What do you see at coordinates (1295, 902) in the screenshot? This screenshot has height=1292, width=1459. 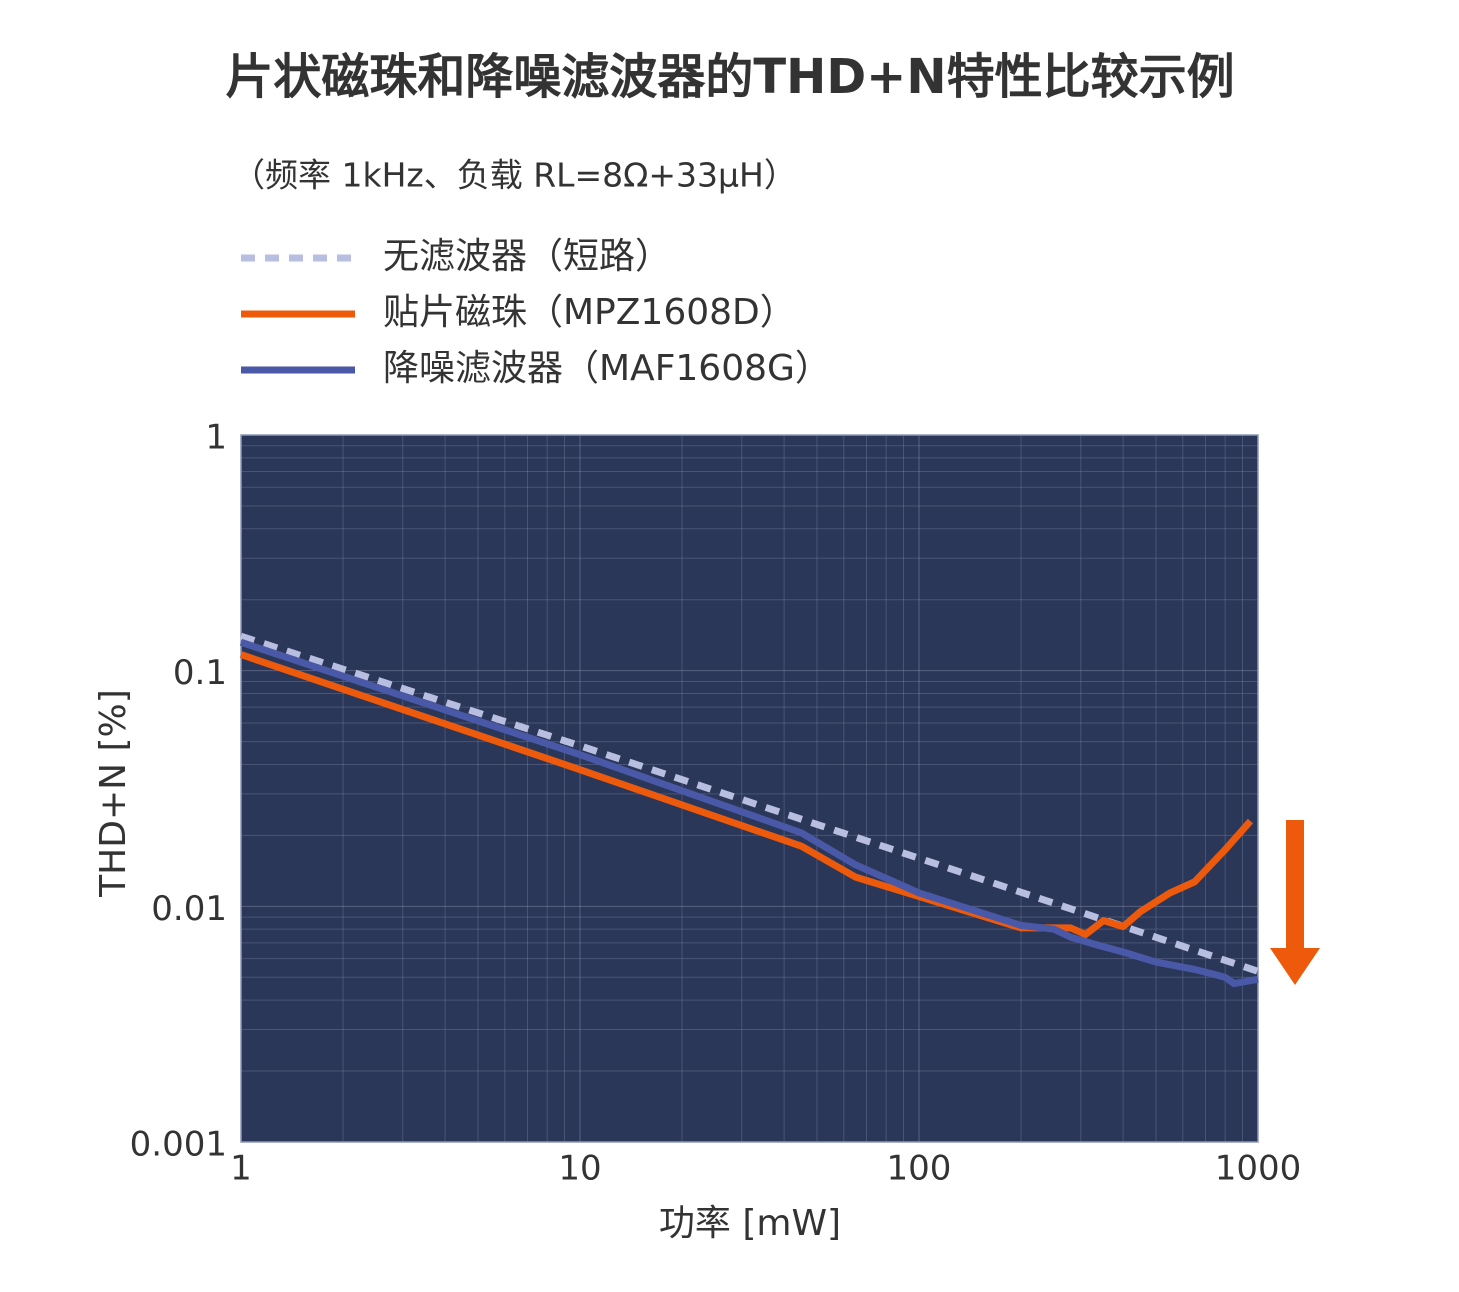 I see `trend-arrow` at bounding box center [1295, 902].